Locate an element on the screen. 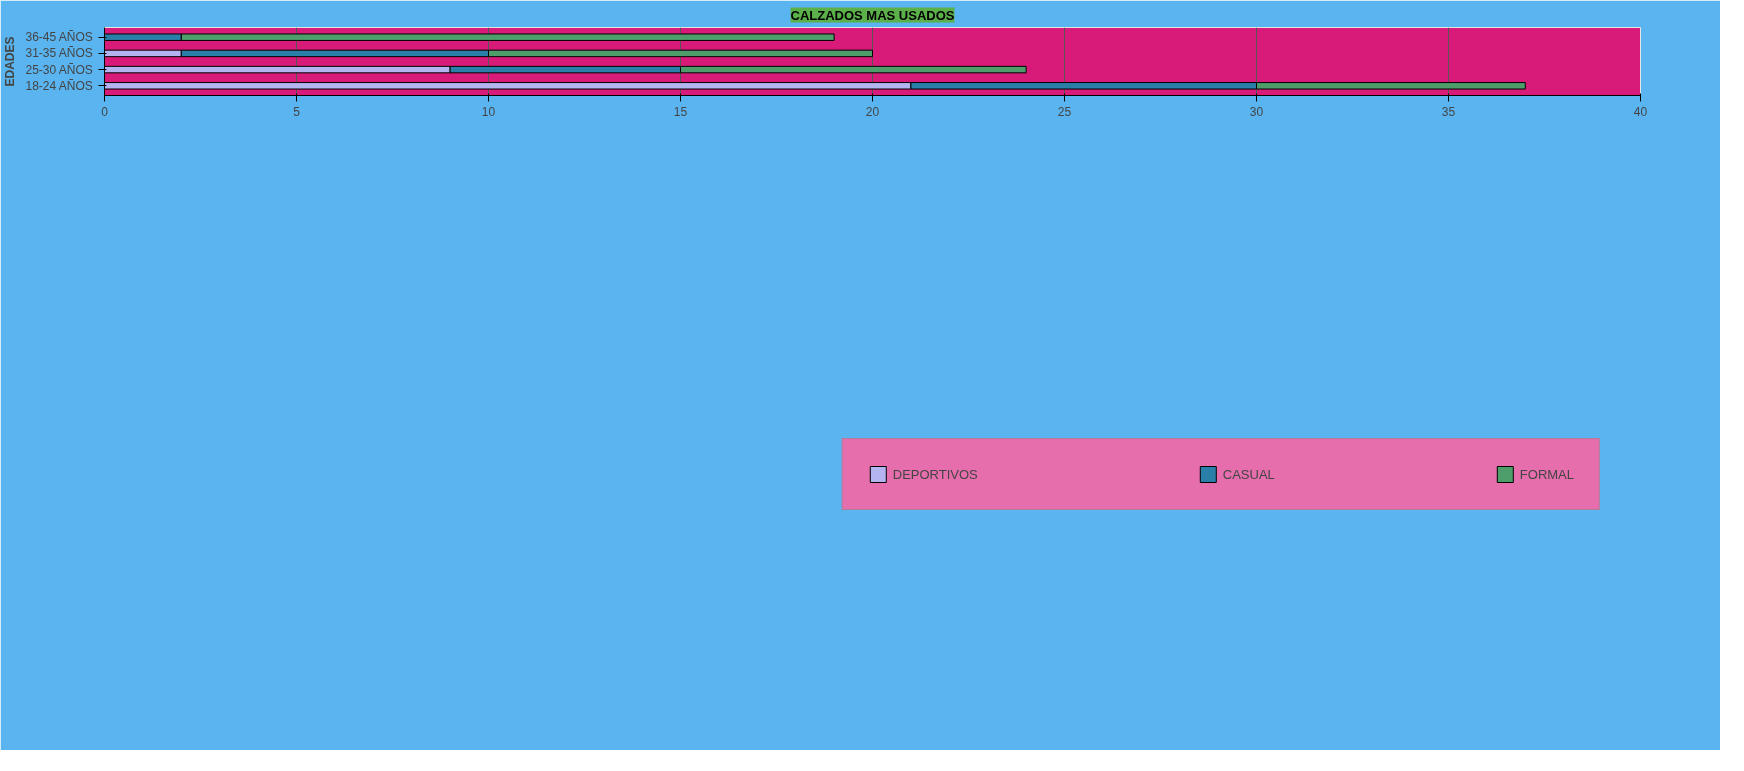  y-axis-title: EDADES is located at coordinates (10, 61).